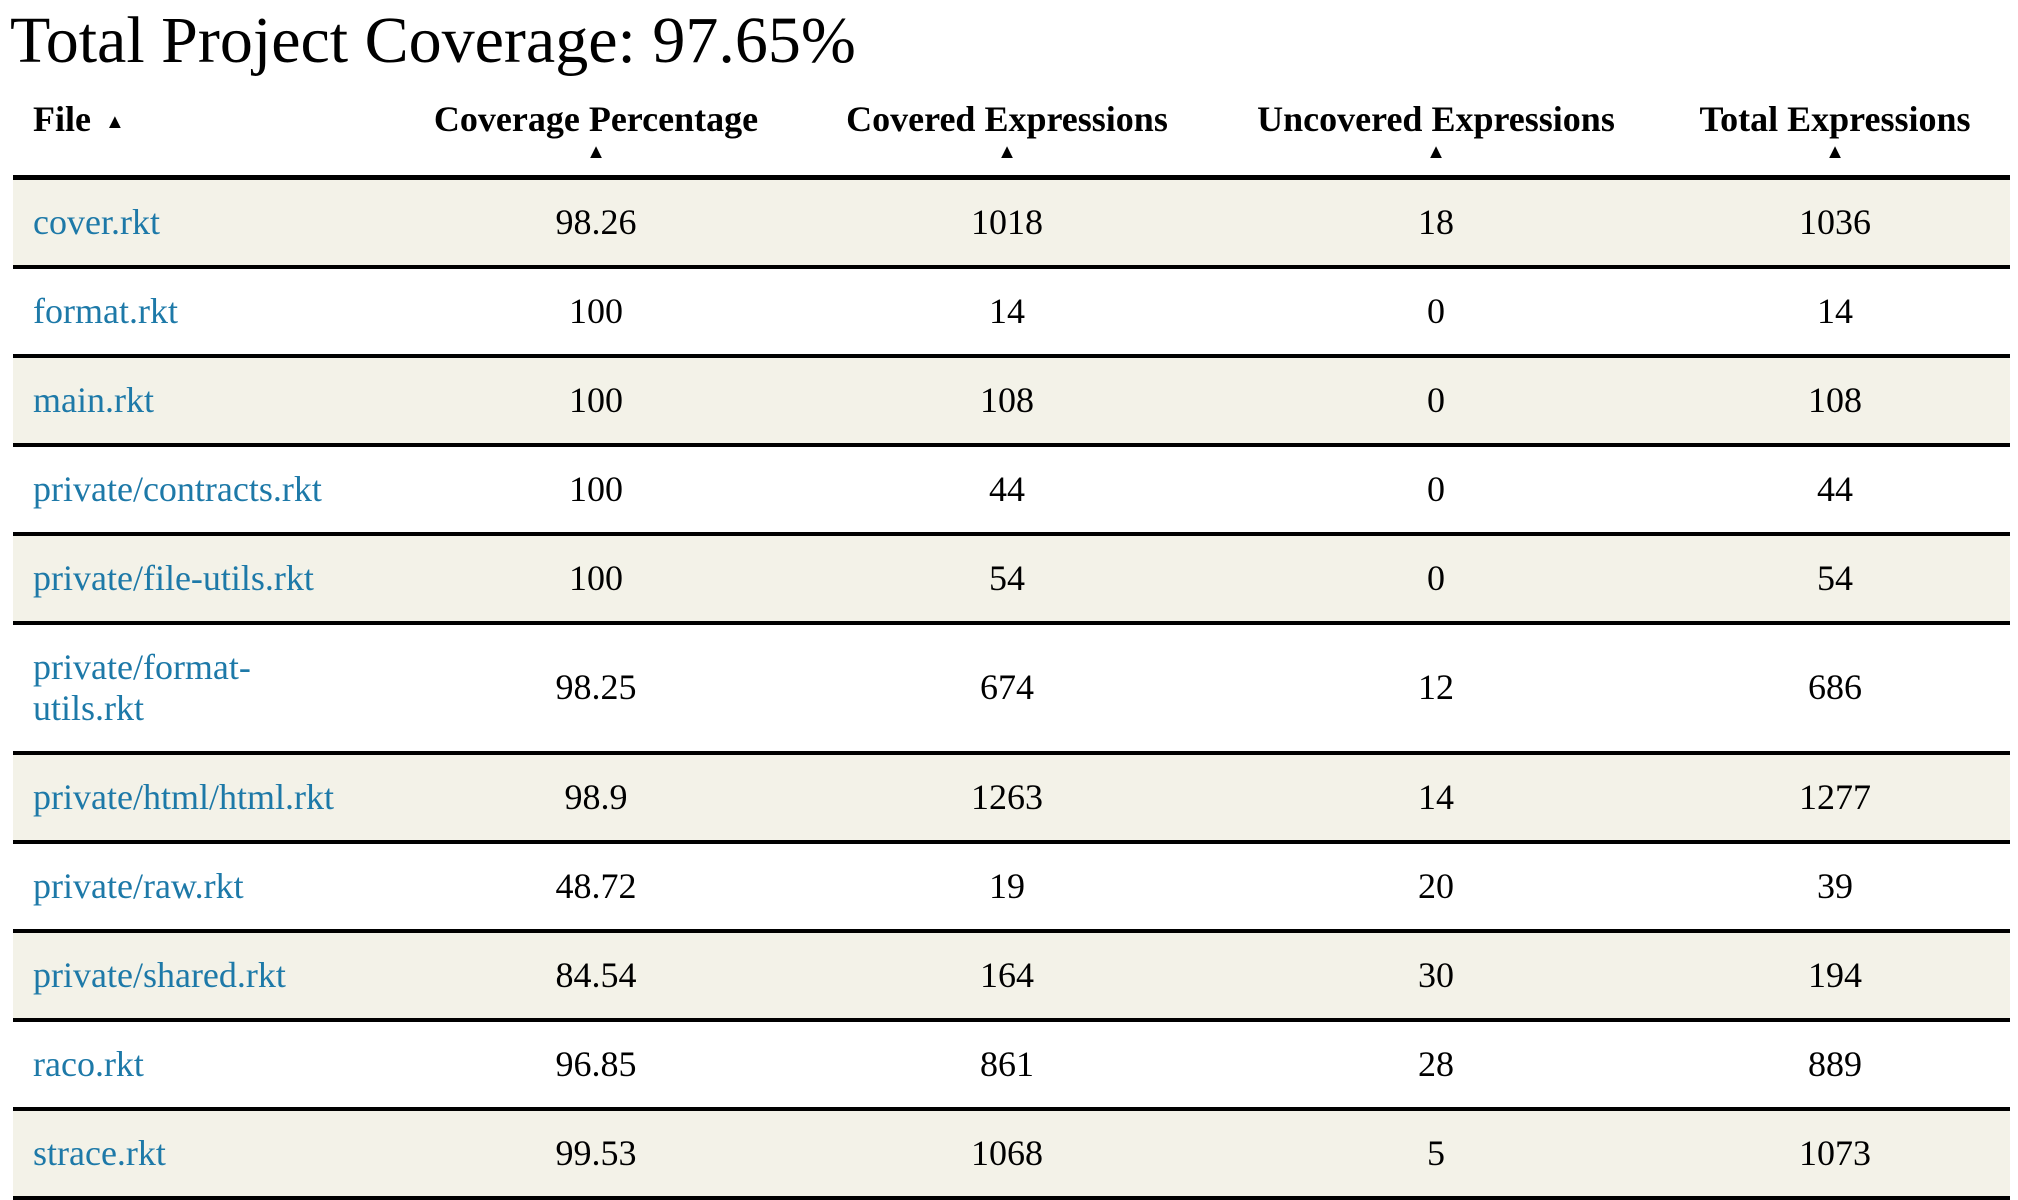 The width and height of the screenshot is (2018, 1200). I want to click on column-header-covered-expressions-label: Covered Expressions, so click(1007, 118).